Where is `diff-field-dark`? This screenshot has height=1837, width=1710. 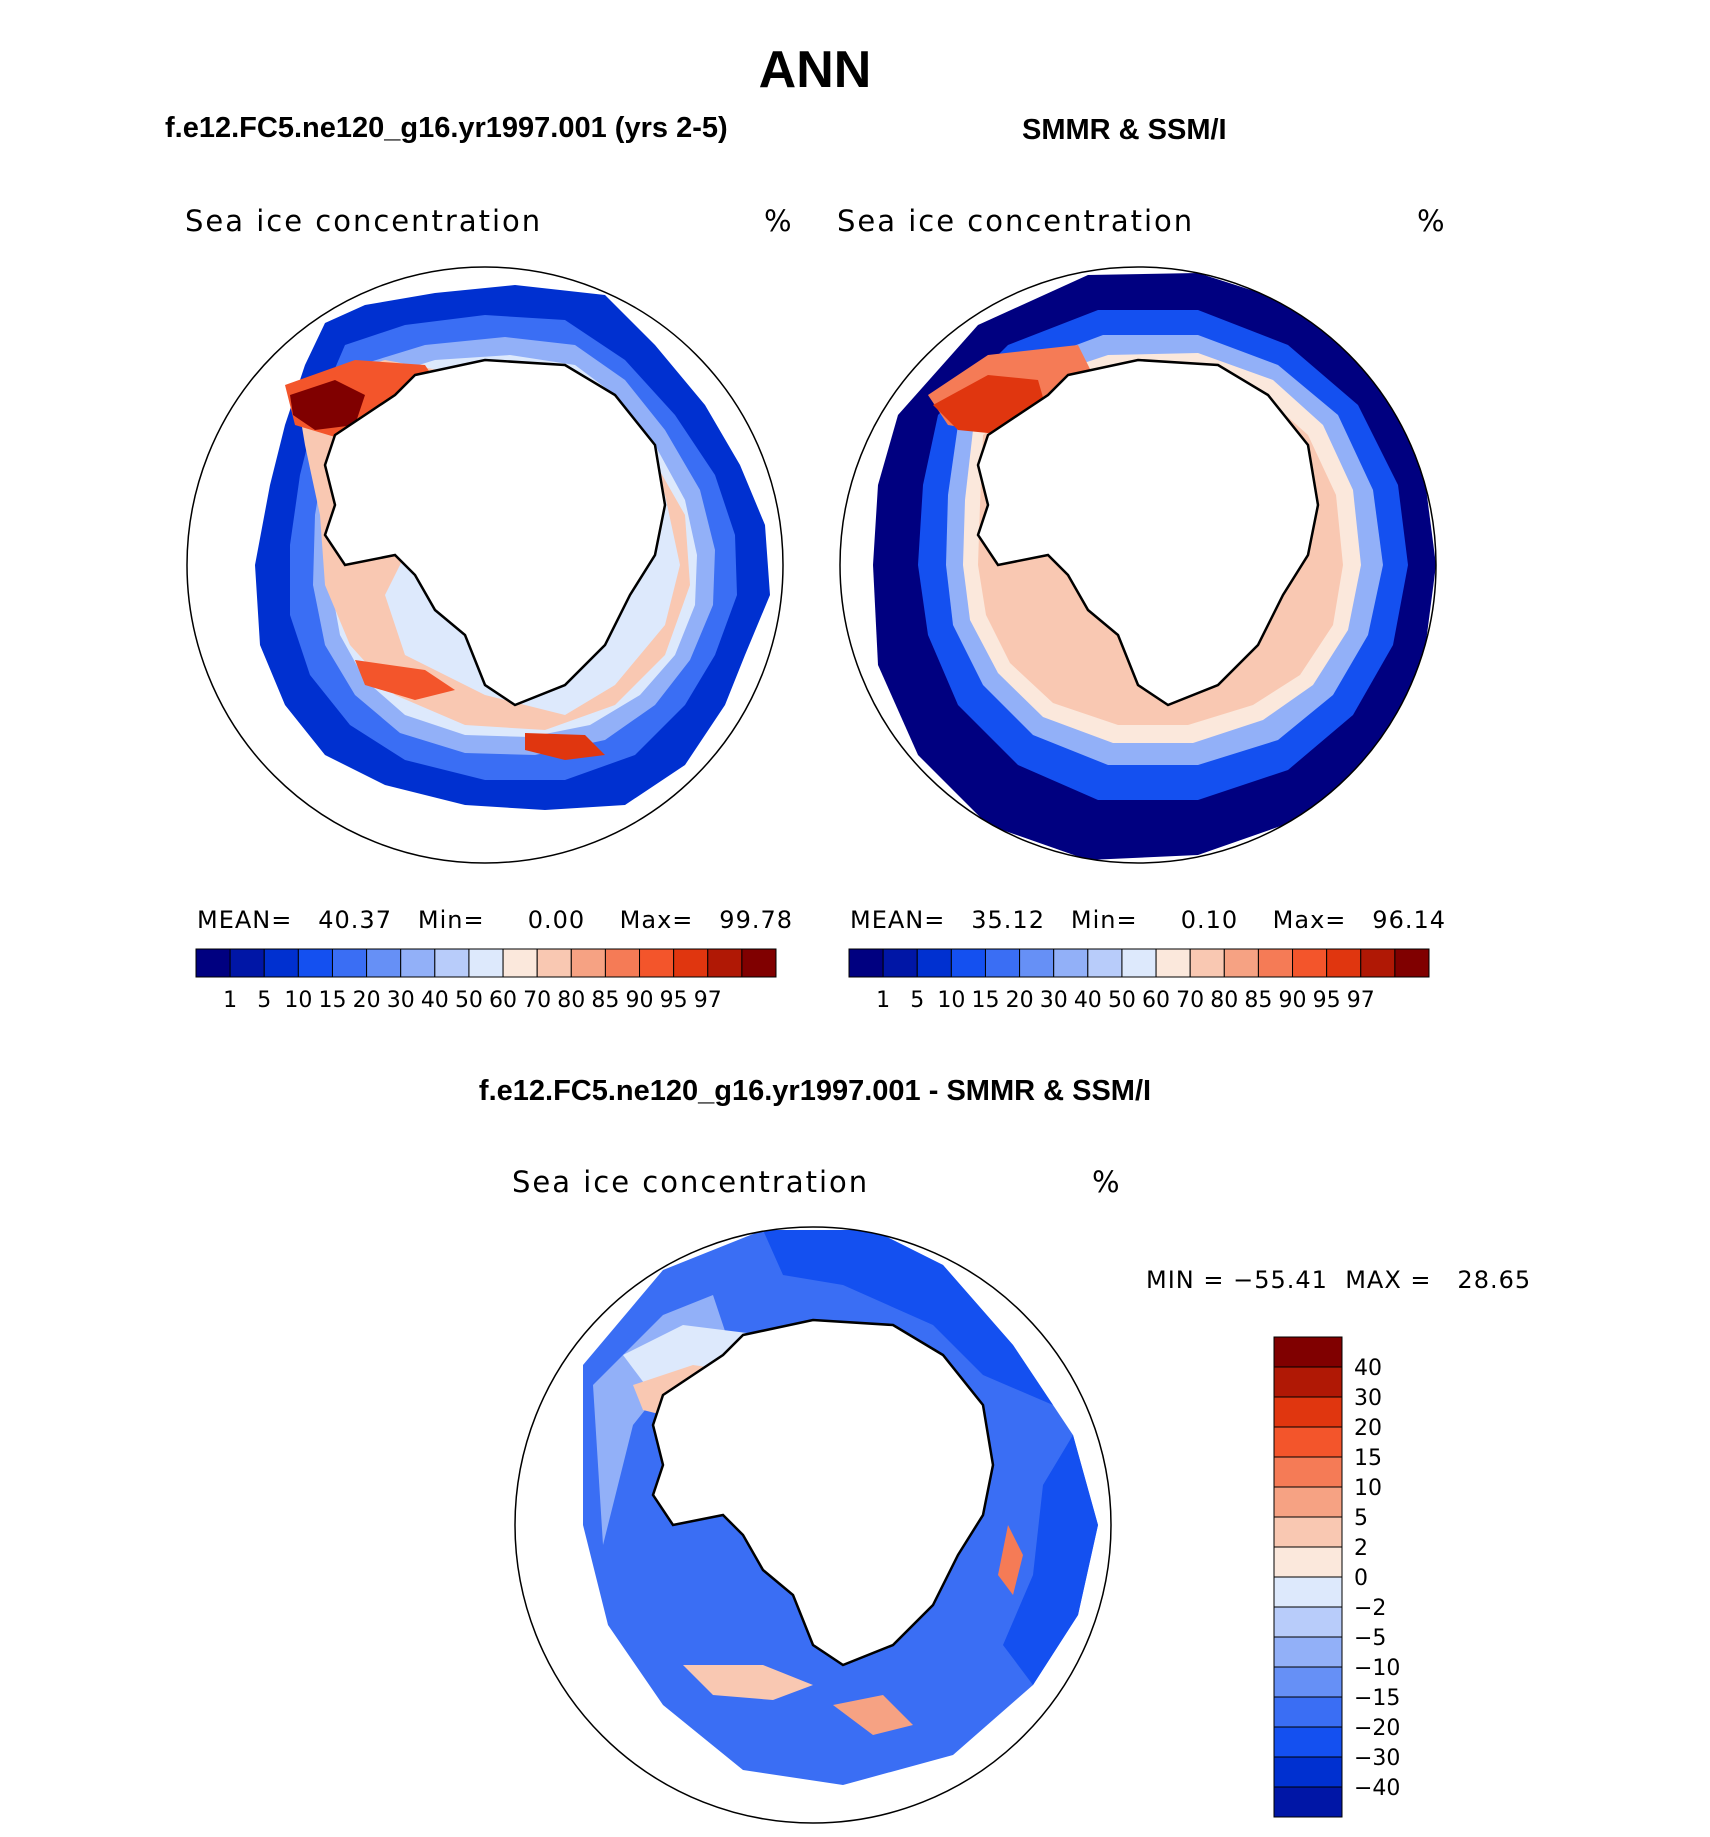
diff-field-dark is located at coordinates (908, 1317).